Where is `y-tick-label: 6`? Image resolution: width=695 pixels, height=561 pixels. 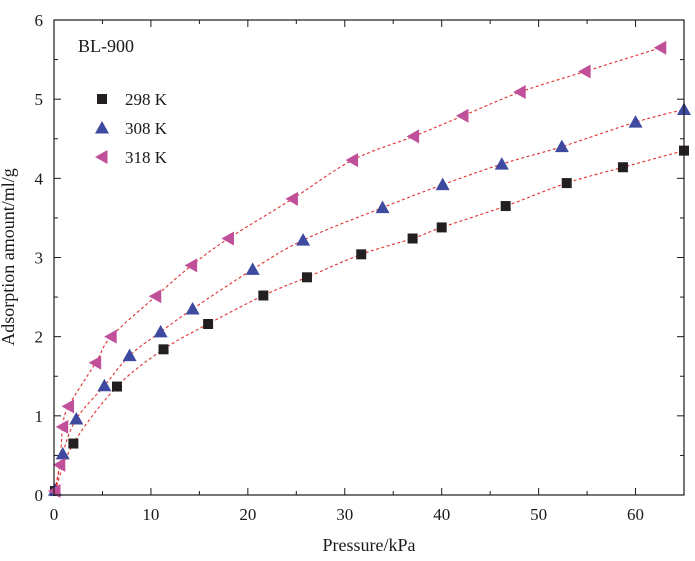 y-tick-label: 6 is located at coordinates (39, 20).